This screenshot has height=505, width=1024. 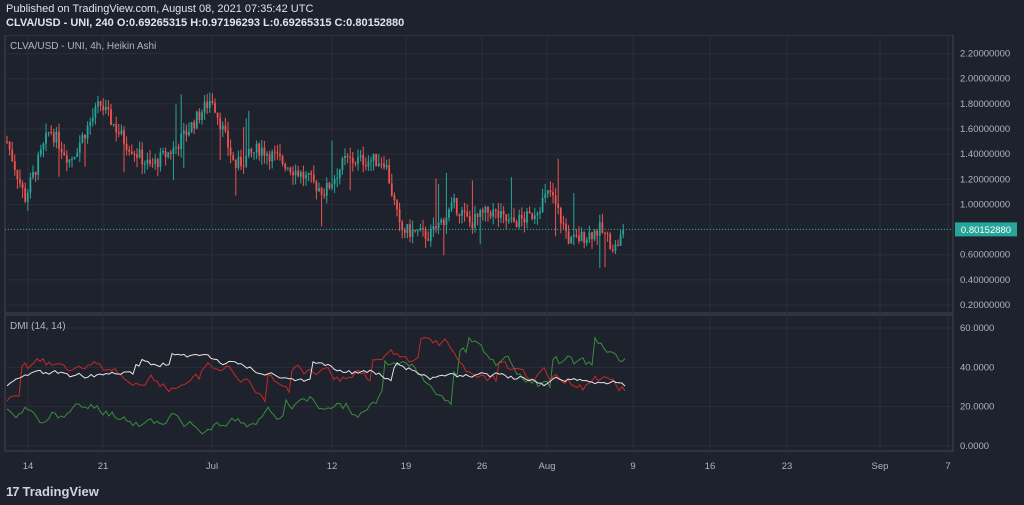 What do you see at coordinates (880, 466) in the screenshot?
I see `x-tick-label: Sep` at bounding box center [880, 466].